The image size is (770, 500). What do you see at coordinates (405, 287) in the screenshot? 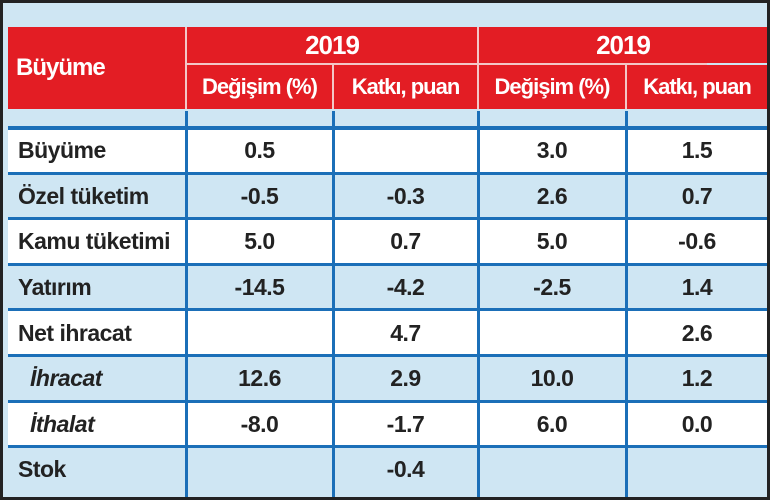
I see `value-cell: -4.2` at bounding box center [405, 287].